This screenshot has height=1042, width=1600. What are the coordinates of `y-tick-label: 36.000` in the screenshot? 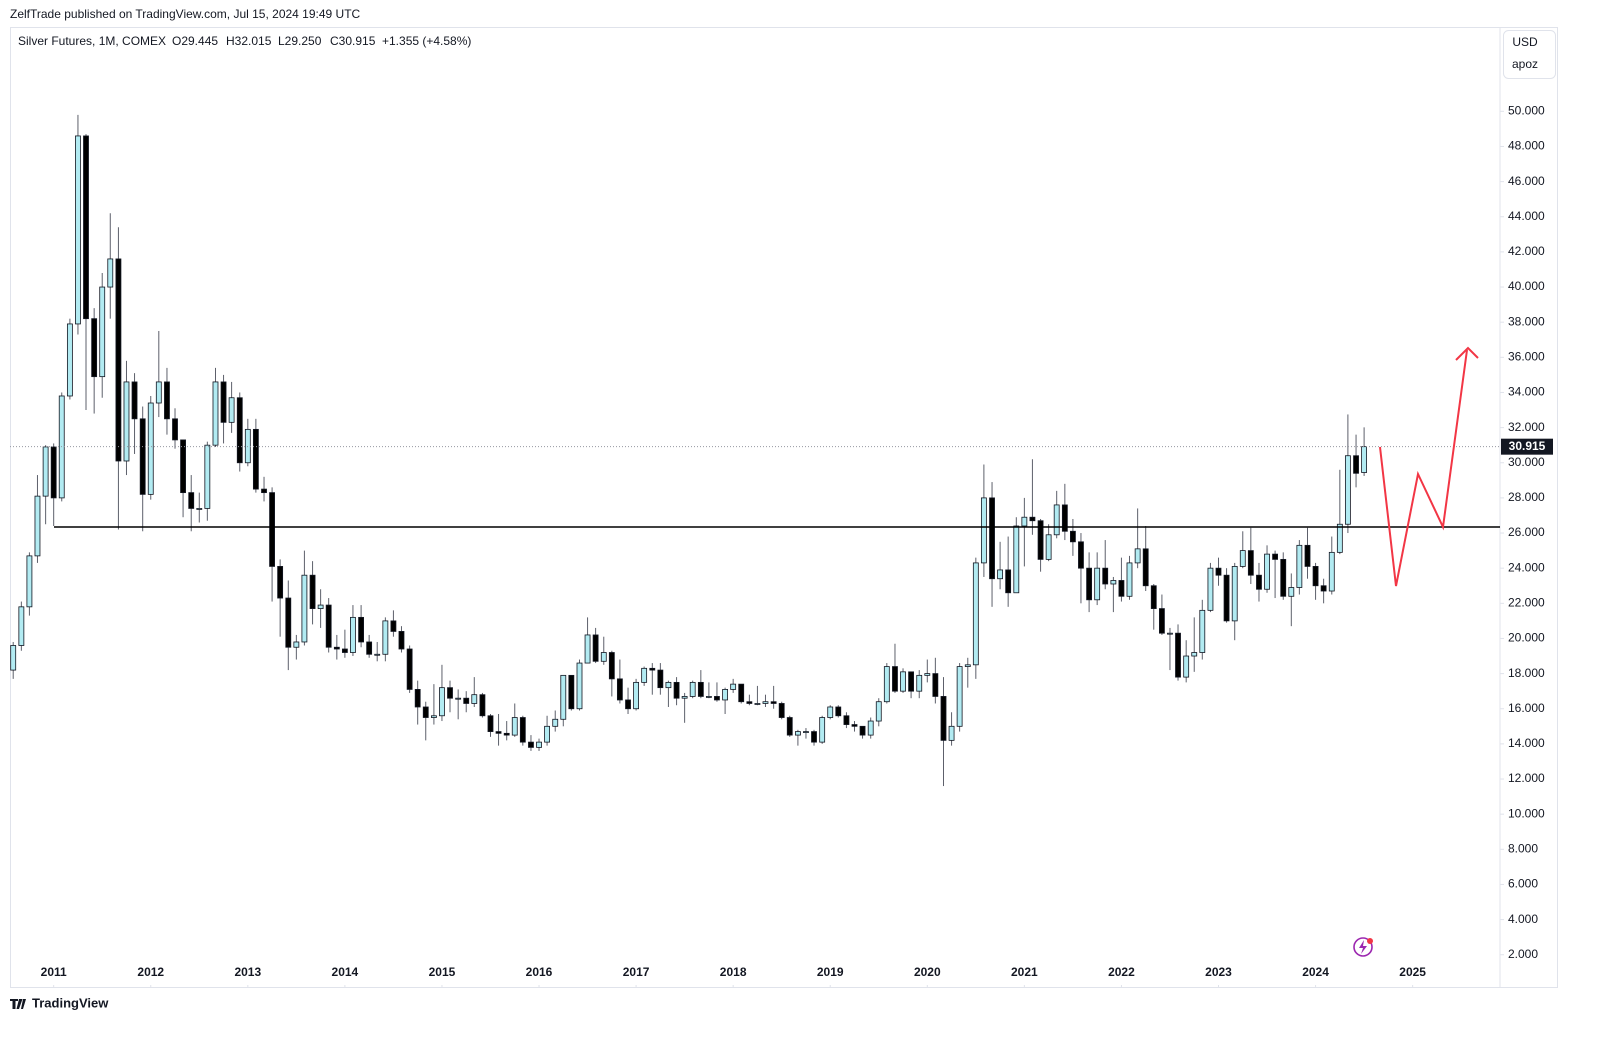 It's located at (1526, 356).